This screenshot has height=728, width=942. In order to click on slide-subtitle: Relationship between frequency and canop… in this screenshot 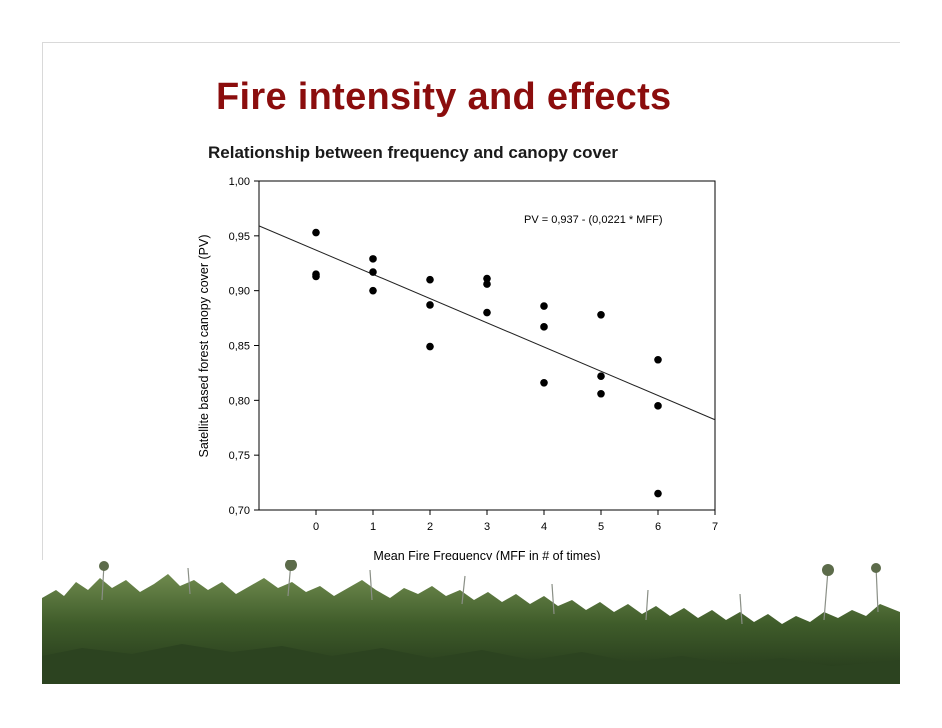, I will do `click(413, 152)`.